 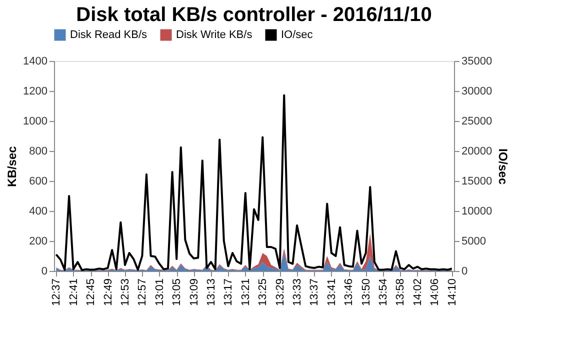 What do you see at coordinates (477, 122) in the screenshot?
I see `y2-tick-label: 25000` at bounding box center [477, 122].